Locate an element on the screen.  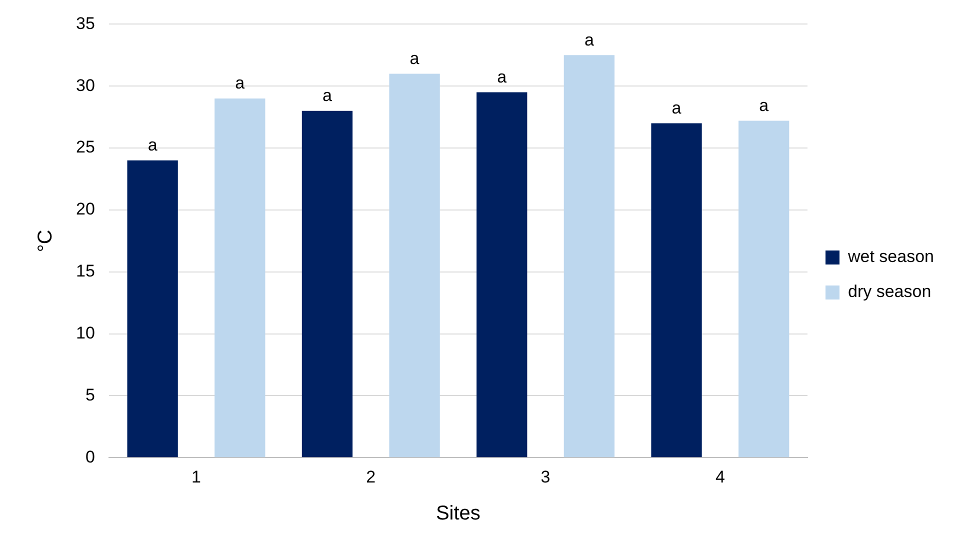
x-axis-title: Sites is located at coordinates (458, 513).